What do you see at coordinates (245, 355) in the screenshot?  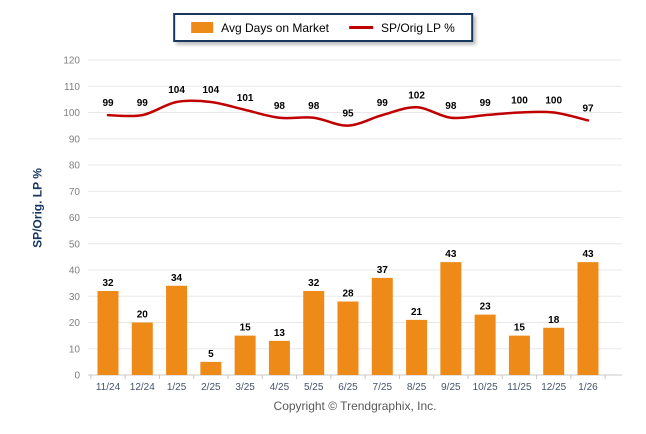 I see `bar-3/25` at bounding box center [245, 355].